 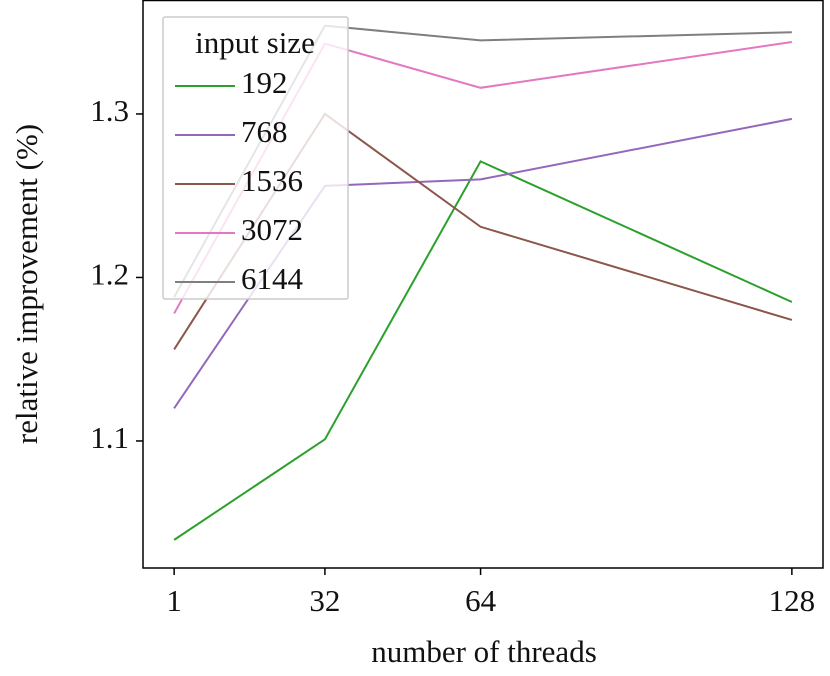 What do you see at coordinates (272, 278) in the screenshot?
I see `legend-label: 6144` at bounding box center [272, 278].